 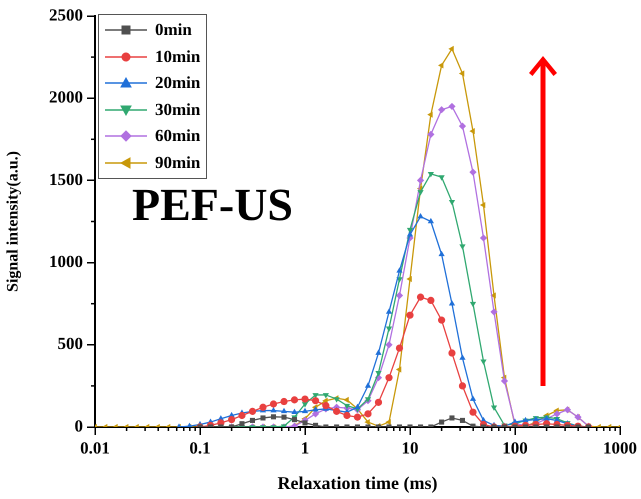 I want to click on legend-label: 30min, so click(x=177, y=110).